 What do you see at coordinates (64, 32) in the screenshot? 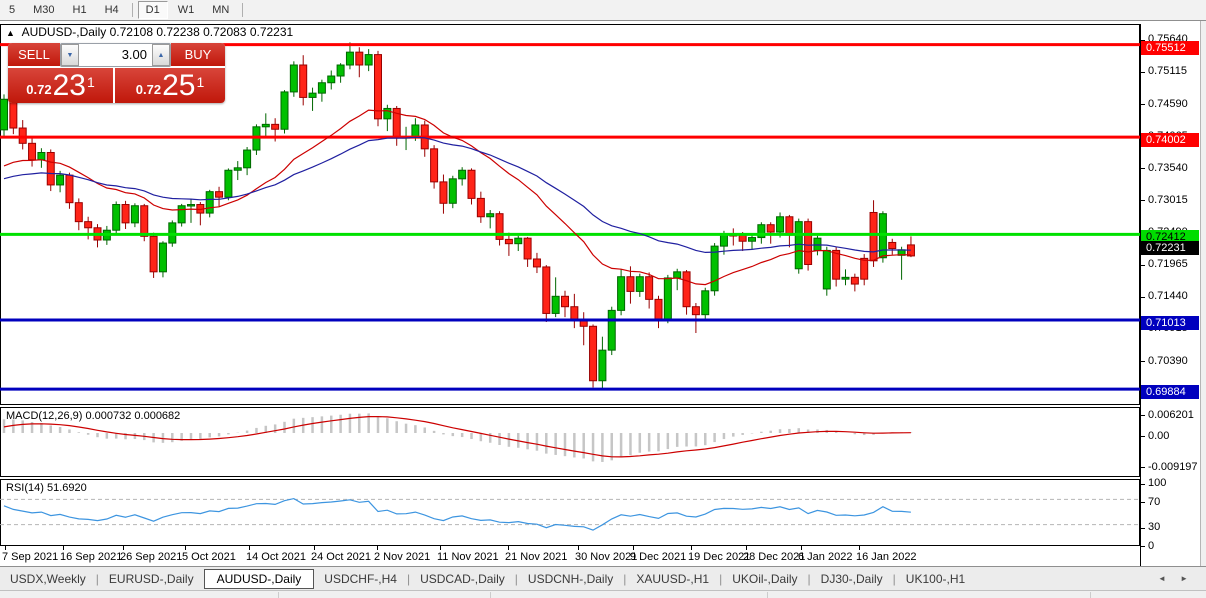
I see `chart-symbol: AUDUSD-,Daily` at bounding box center [64, 32].